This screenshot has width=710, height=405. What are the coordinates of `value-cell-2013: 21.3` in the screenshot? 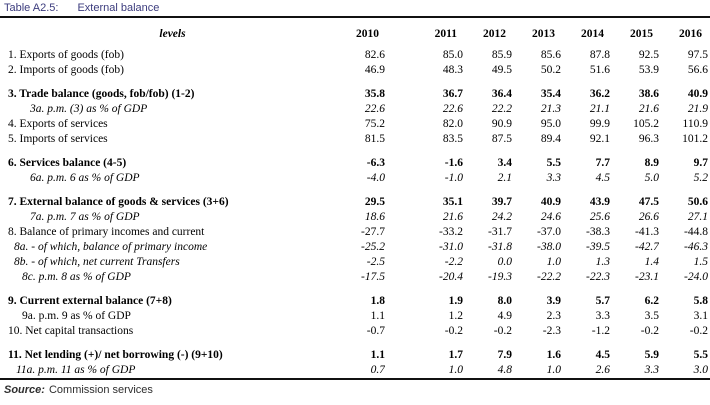 It's located at (550, 109).